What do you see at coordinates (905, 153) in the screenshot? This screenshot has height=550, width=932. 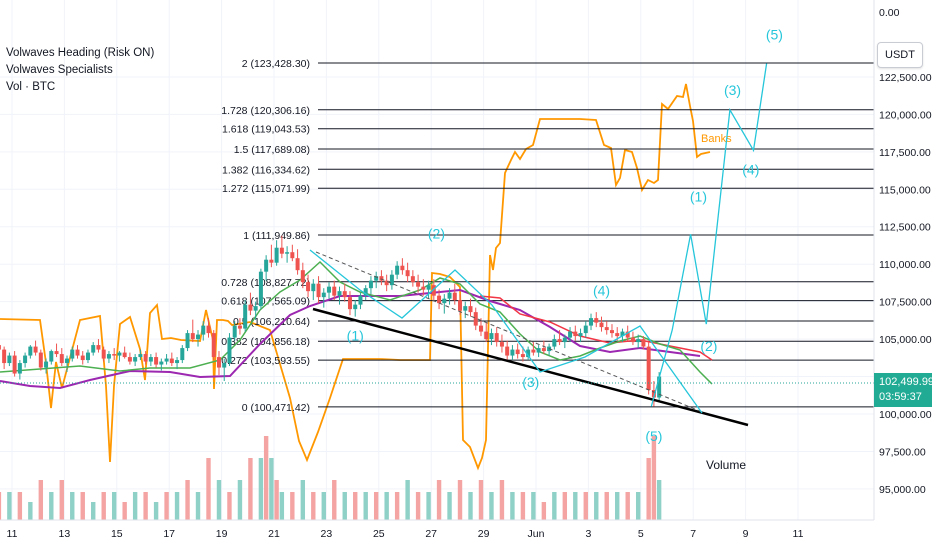 I see `price-axis-tick: 117,500.00` at bounding box center [905, 153].